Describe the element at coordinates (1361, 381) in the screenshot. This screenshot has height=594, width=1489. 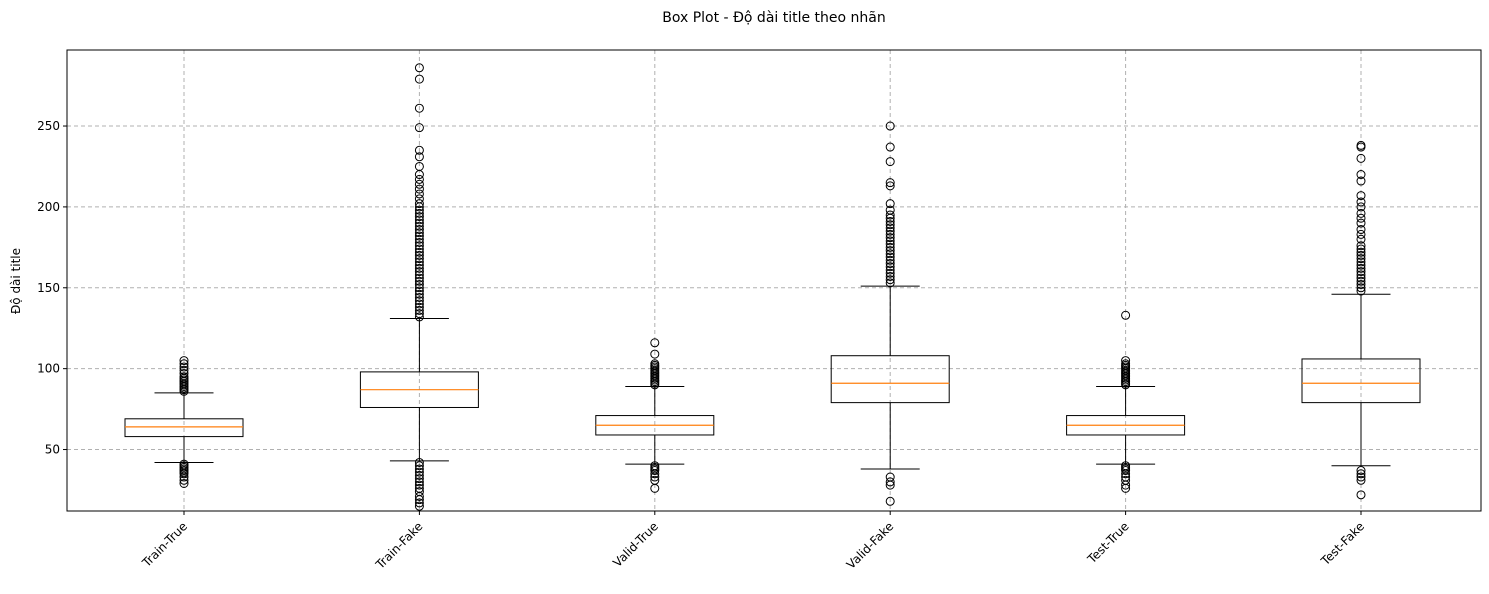
I see `iqr-box` at that location.